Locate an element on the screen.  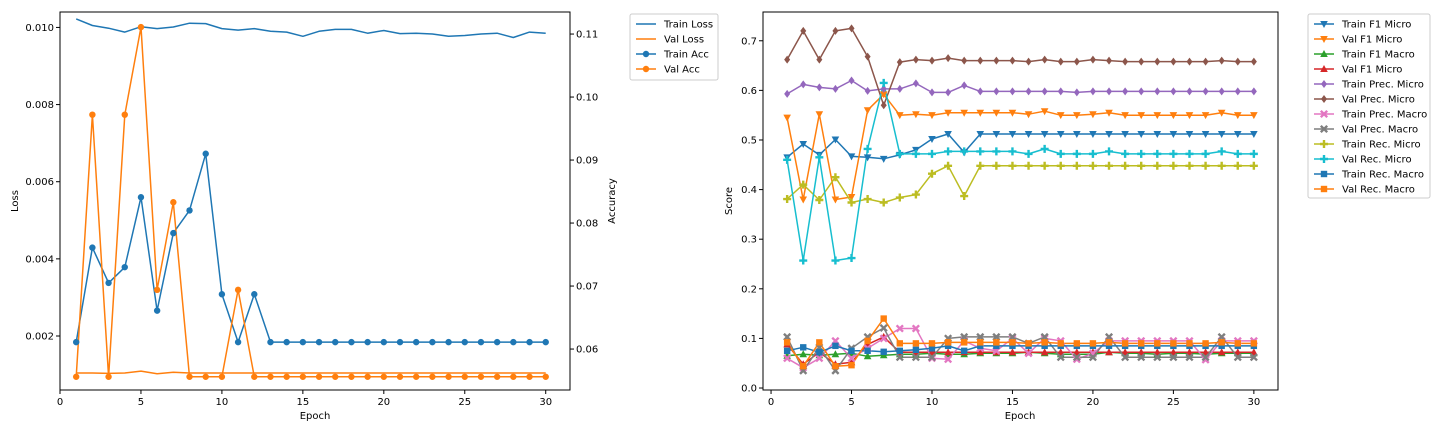
chart1-legend-label: Train Prec. Micro is located at coordinates (1382, 85).